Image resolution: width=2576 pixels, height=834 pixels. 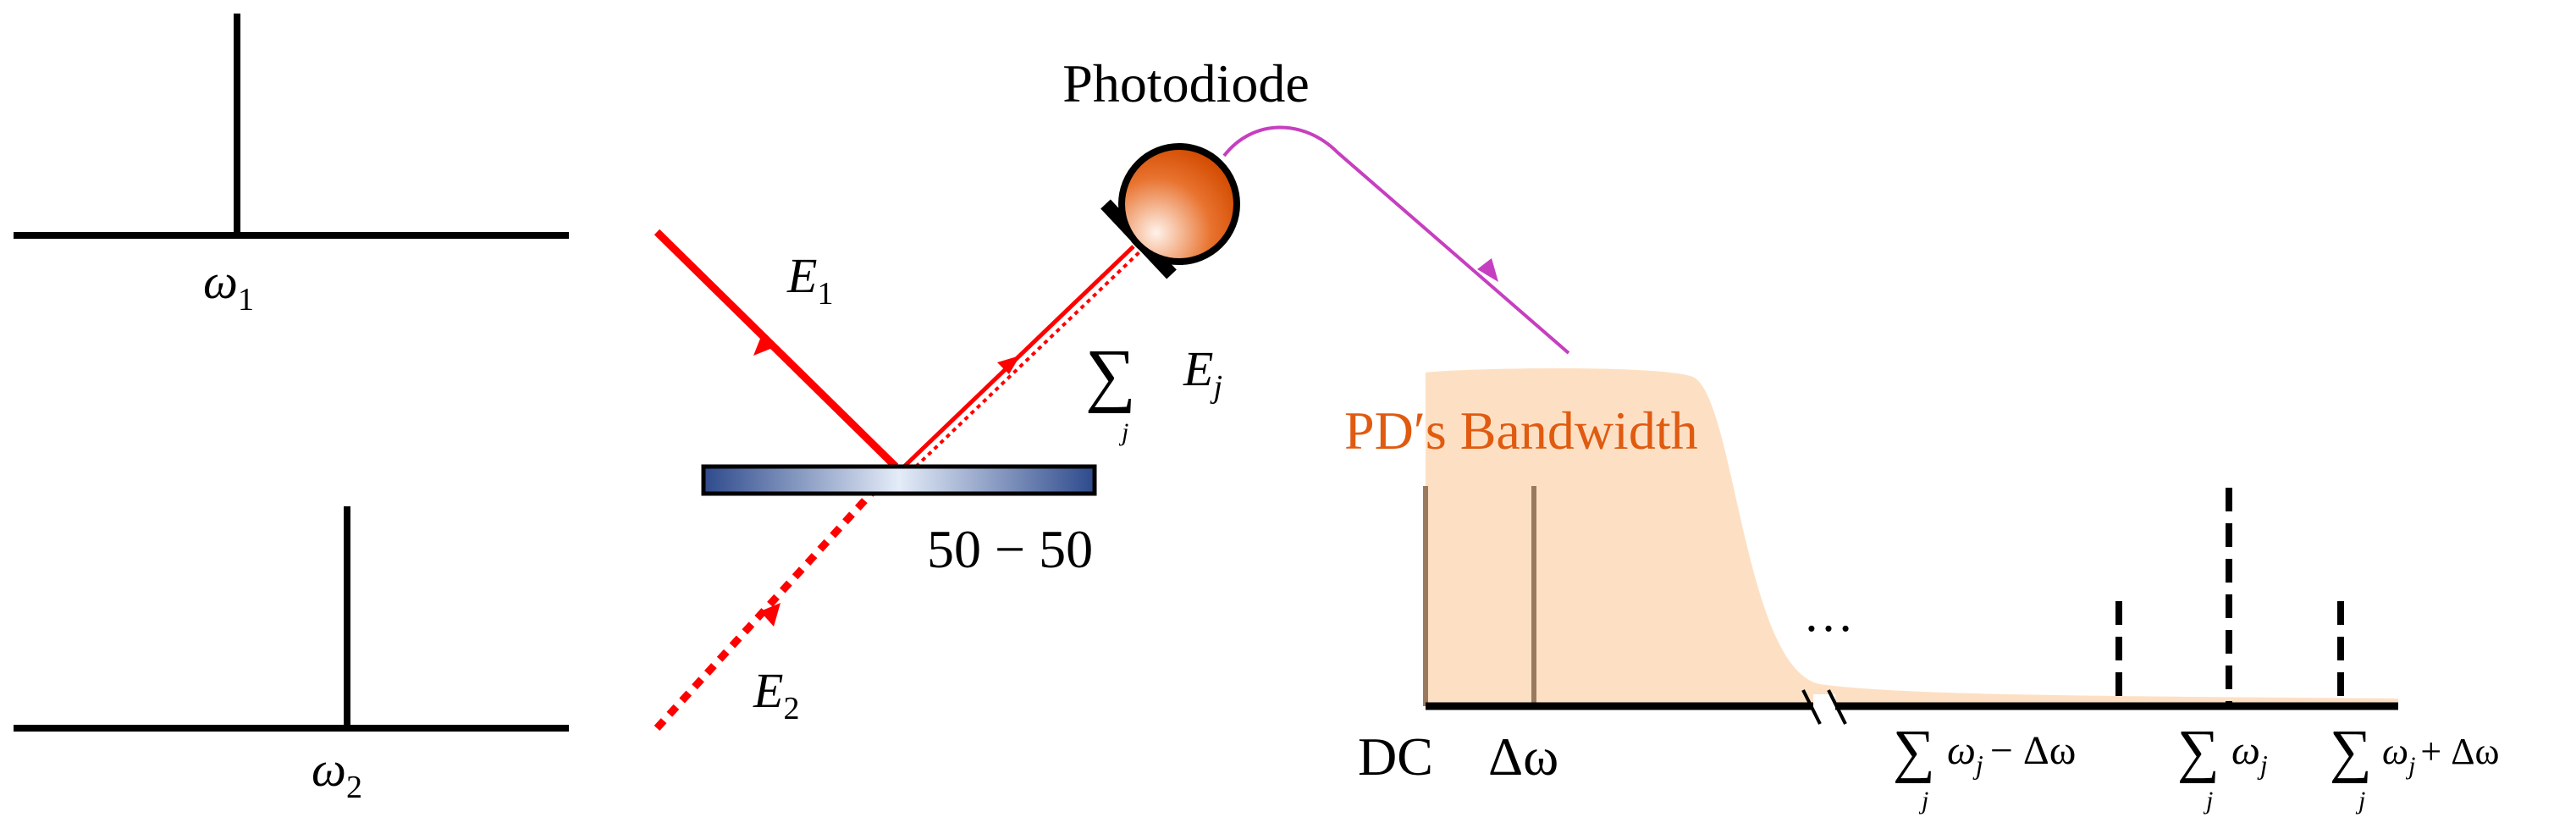 I want to click on sum-plus-label: ∑ j ωj + Δω, so click(x=2415, y=767).